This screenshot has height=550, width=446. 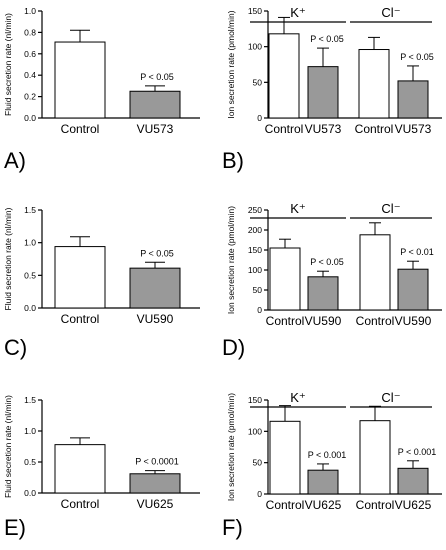 I want to click on y-tick-label: 200, so click(x=255, y=230).